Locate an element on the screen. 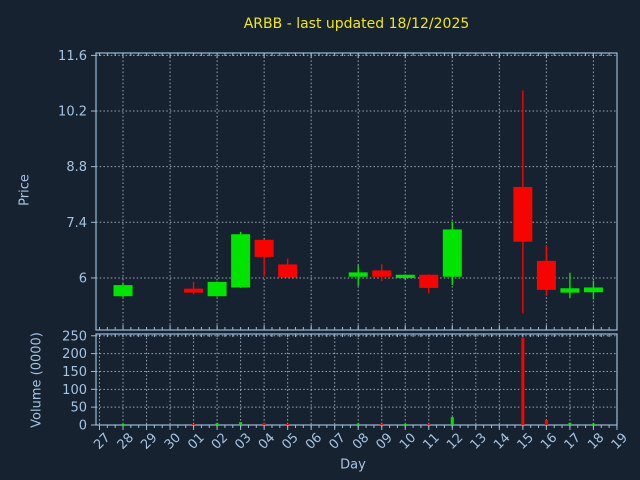  x-tick-label: 02 is located at coordinates (220, 441).